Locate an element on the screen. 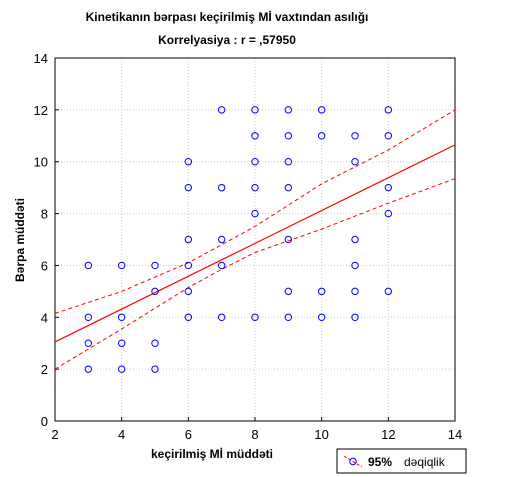  y-tick-label: 0 is located at coordinates (44, 421).